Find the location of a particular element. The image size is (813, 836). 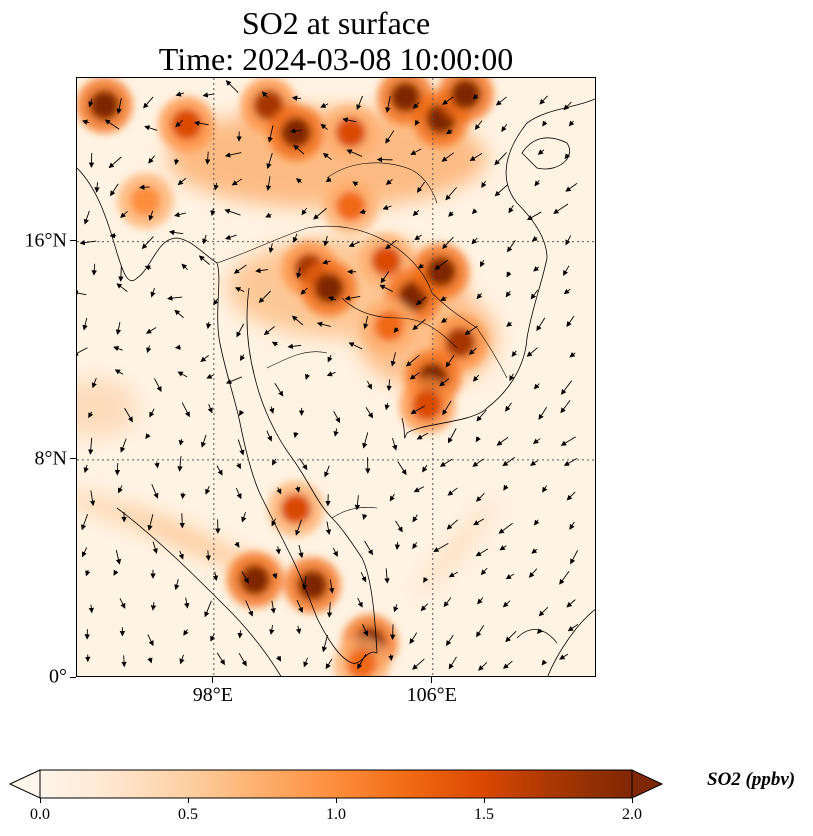

colorbar-tick-label: 1.5 is located at coordinates (484, 814).